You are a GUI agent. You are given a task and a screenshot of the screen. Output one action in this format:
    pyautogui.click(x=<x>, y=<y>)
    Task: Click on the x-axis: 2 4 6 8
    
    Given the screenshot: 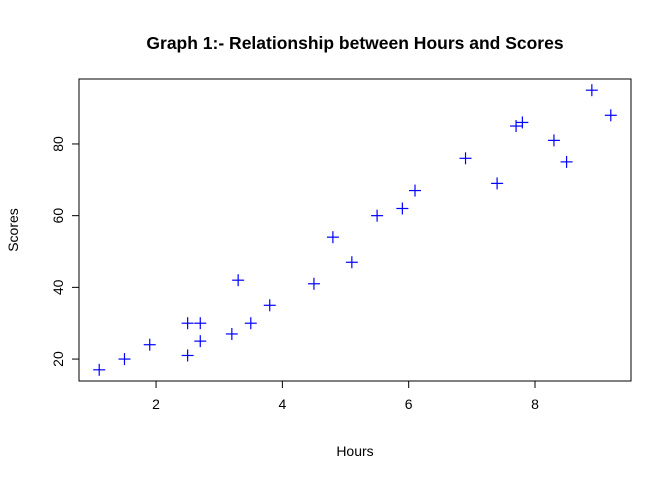 What is the action you would take?
    pyautogui.click(x=345, y=396)
    